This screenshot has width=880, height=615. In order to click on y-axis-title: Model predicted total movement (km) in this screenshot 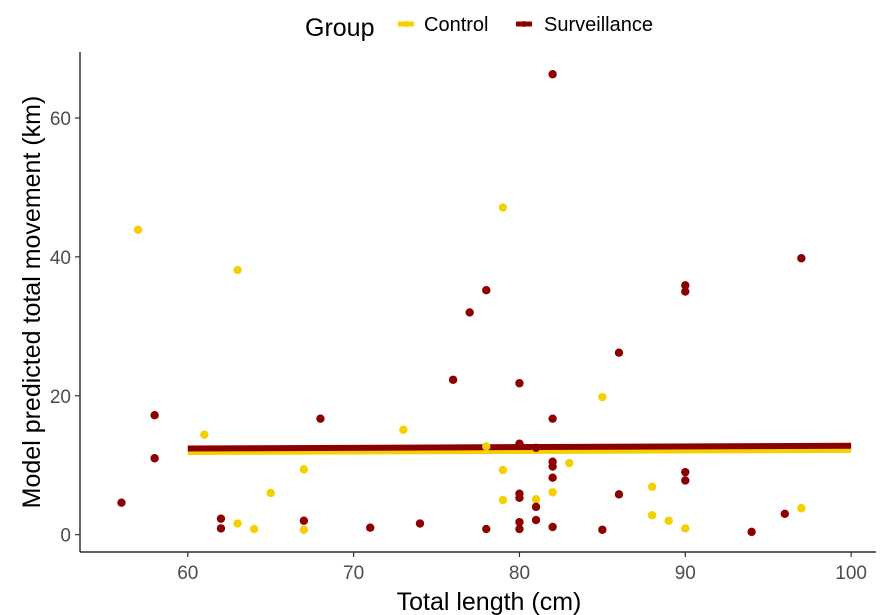, I will do `click(32, 302)`.